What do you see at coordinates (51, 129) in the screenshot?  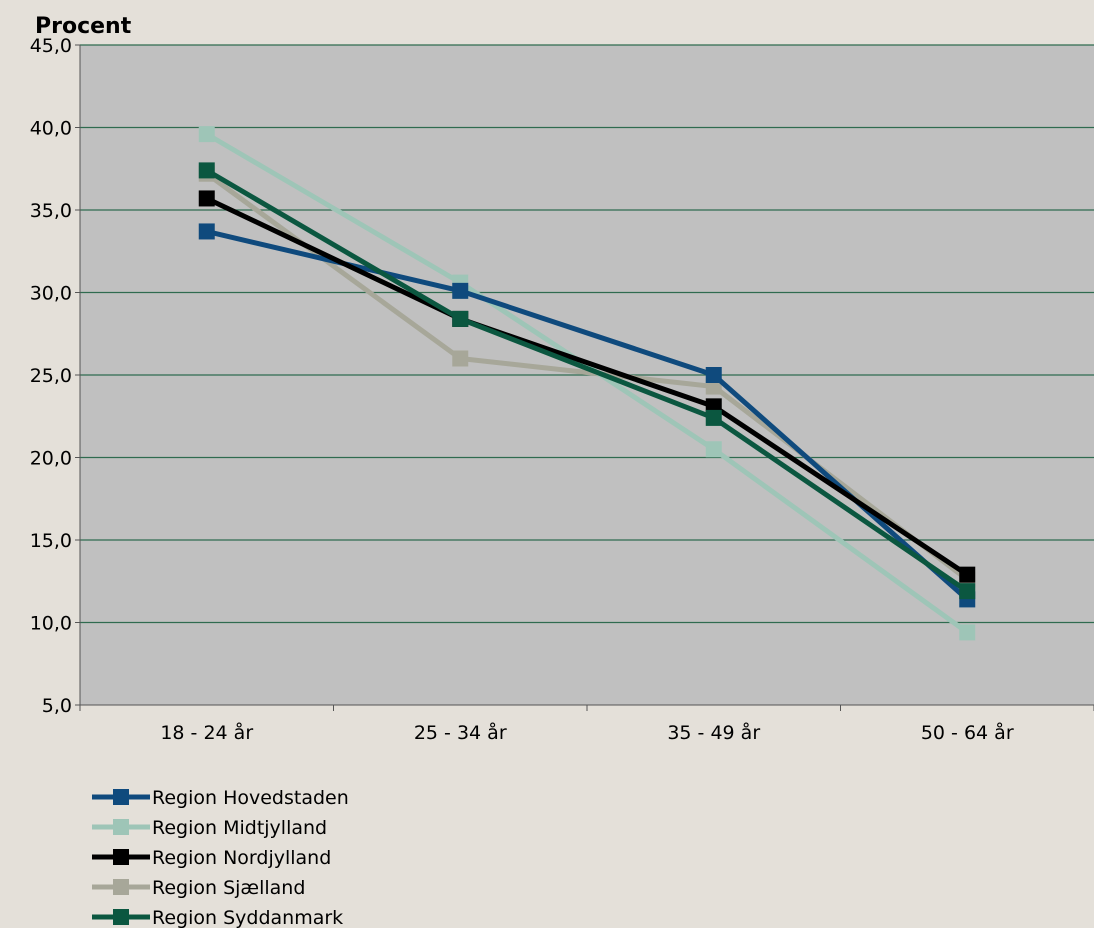 I see `y-tick-label: 40,0` at bounding box center [51, 129].